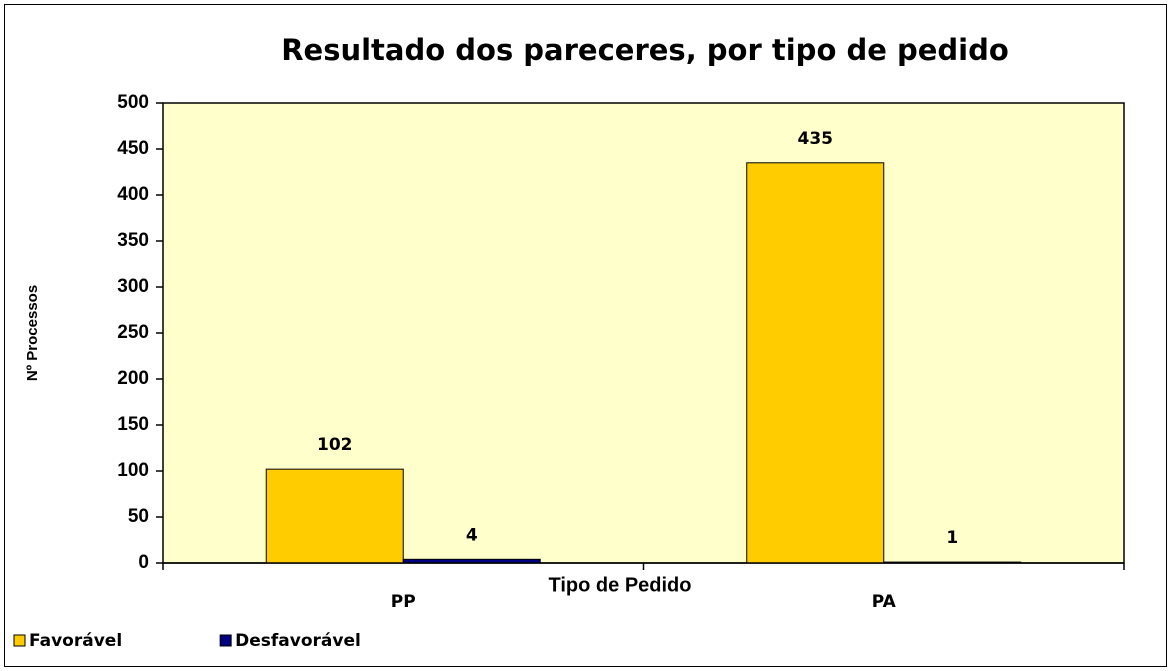 This screenshot has width=1171, height=671. Describe the element at coordinates (403, 602) in the screenshot. I see `x-tick-label: PP` at that location.